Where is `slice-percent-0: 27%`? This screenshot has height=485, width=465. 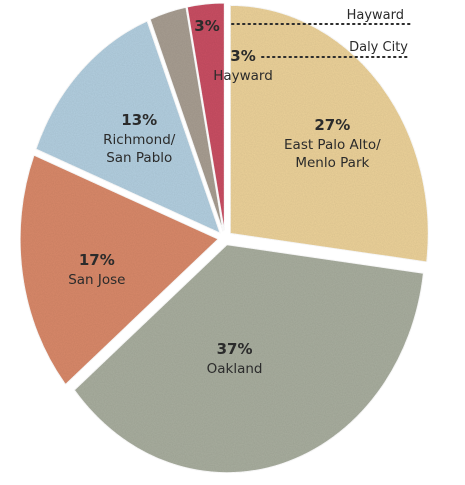
slice-percent-0: 27% is located at coordinates (332, 125).